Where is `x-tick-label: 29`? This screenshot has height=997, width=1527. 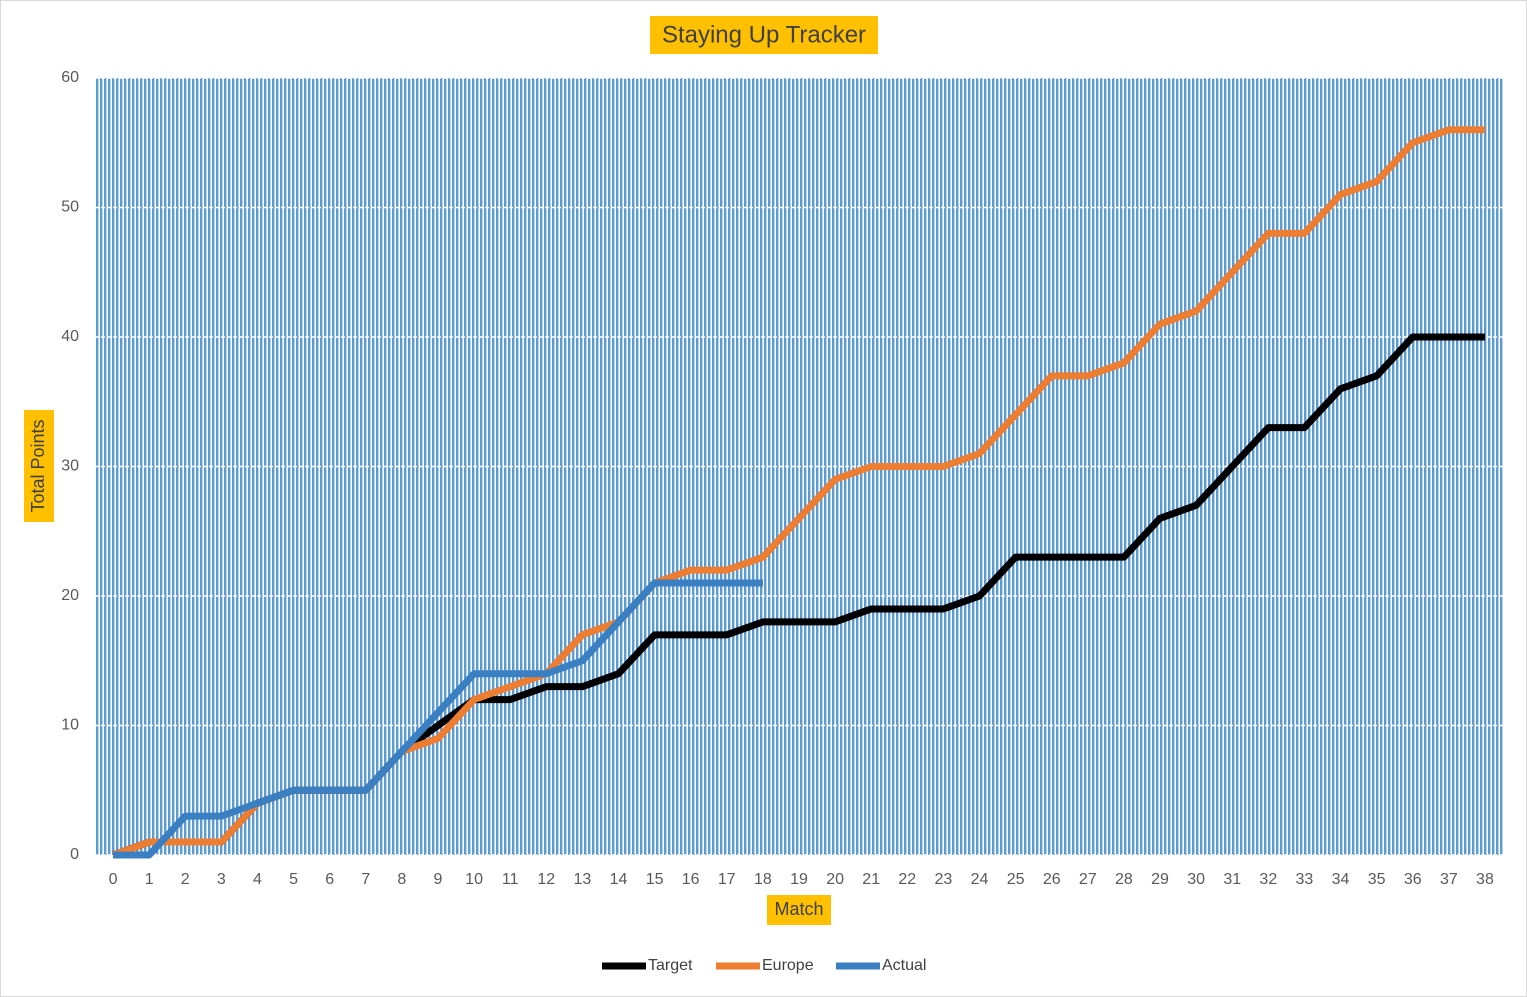 x-tick-label: 29 is located at coordinates (1160, 879).